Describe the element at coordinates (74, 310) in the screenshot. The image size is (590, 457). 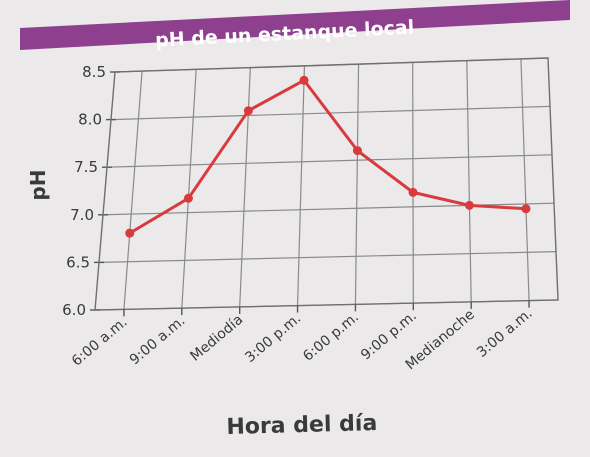
I see `y-tick-label: 6.0` at that location.